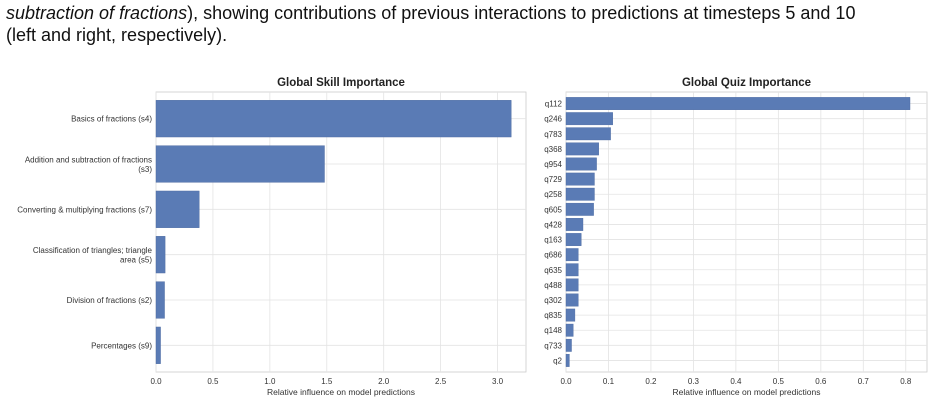 The width and height of the screenshot is (947, 410). What do you see at coordinates (156, 381) in the screenshot?
I see `skill-xtick-label: 0.0` at bounding box center [156, 381].